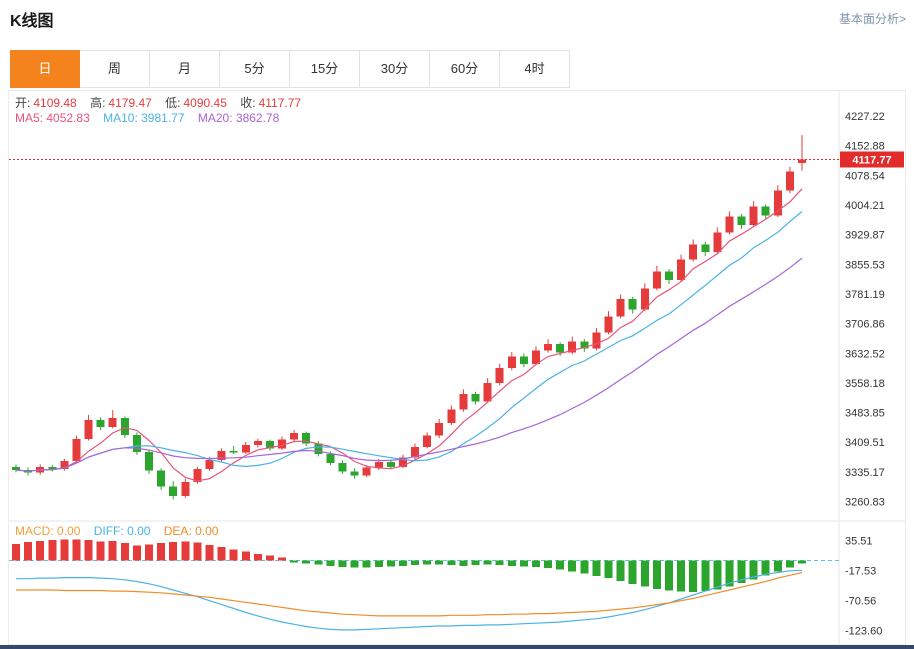 This screenshot has width=914, height=649. What do you see at coordinates (163, 102) in the screenshot?
I see `ohlc-info-bar: 开: 4109.48 高: 4179.47 低: 4090.45 收: 4117.77` at bounding box center [163, 102].